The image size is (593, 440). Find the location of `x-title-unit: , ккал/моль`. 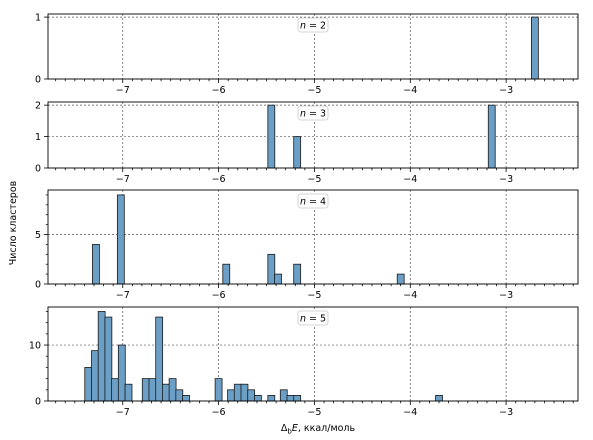

x-title-unit: , ккал/моль is located at coordinates (327, 428).